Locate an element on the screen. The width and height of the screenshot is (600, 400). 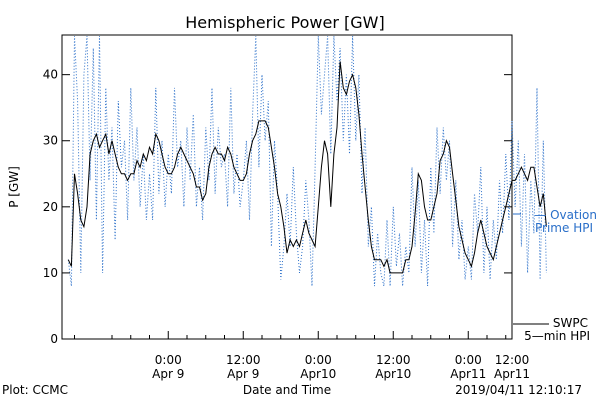
legend-ovation-line2: Prime HPI is located at coordinates (564, 228).